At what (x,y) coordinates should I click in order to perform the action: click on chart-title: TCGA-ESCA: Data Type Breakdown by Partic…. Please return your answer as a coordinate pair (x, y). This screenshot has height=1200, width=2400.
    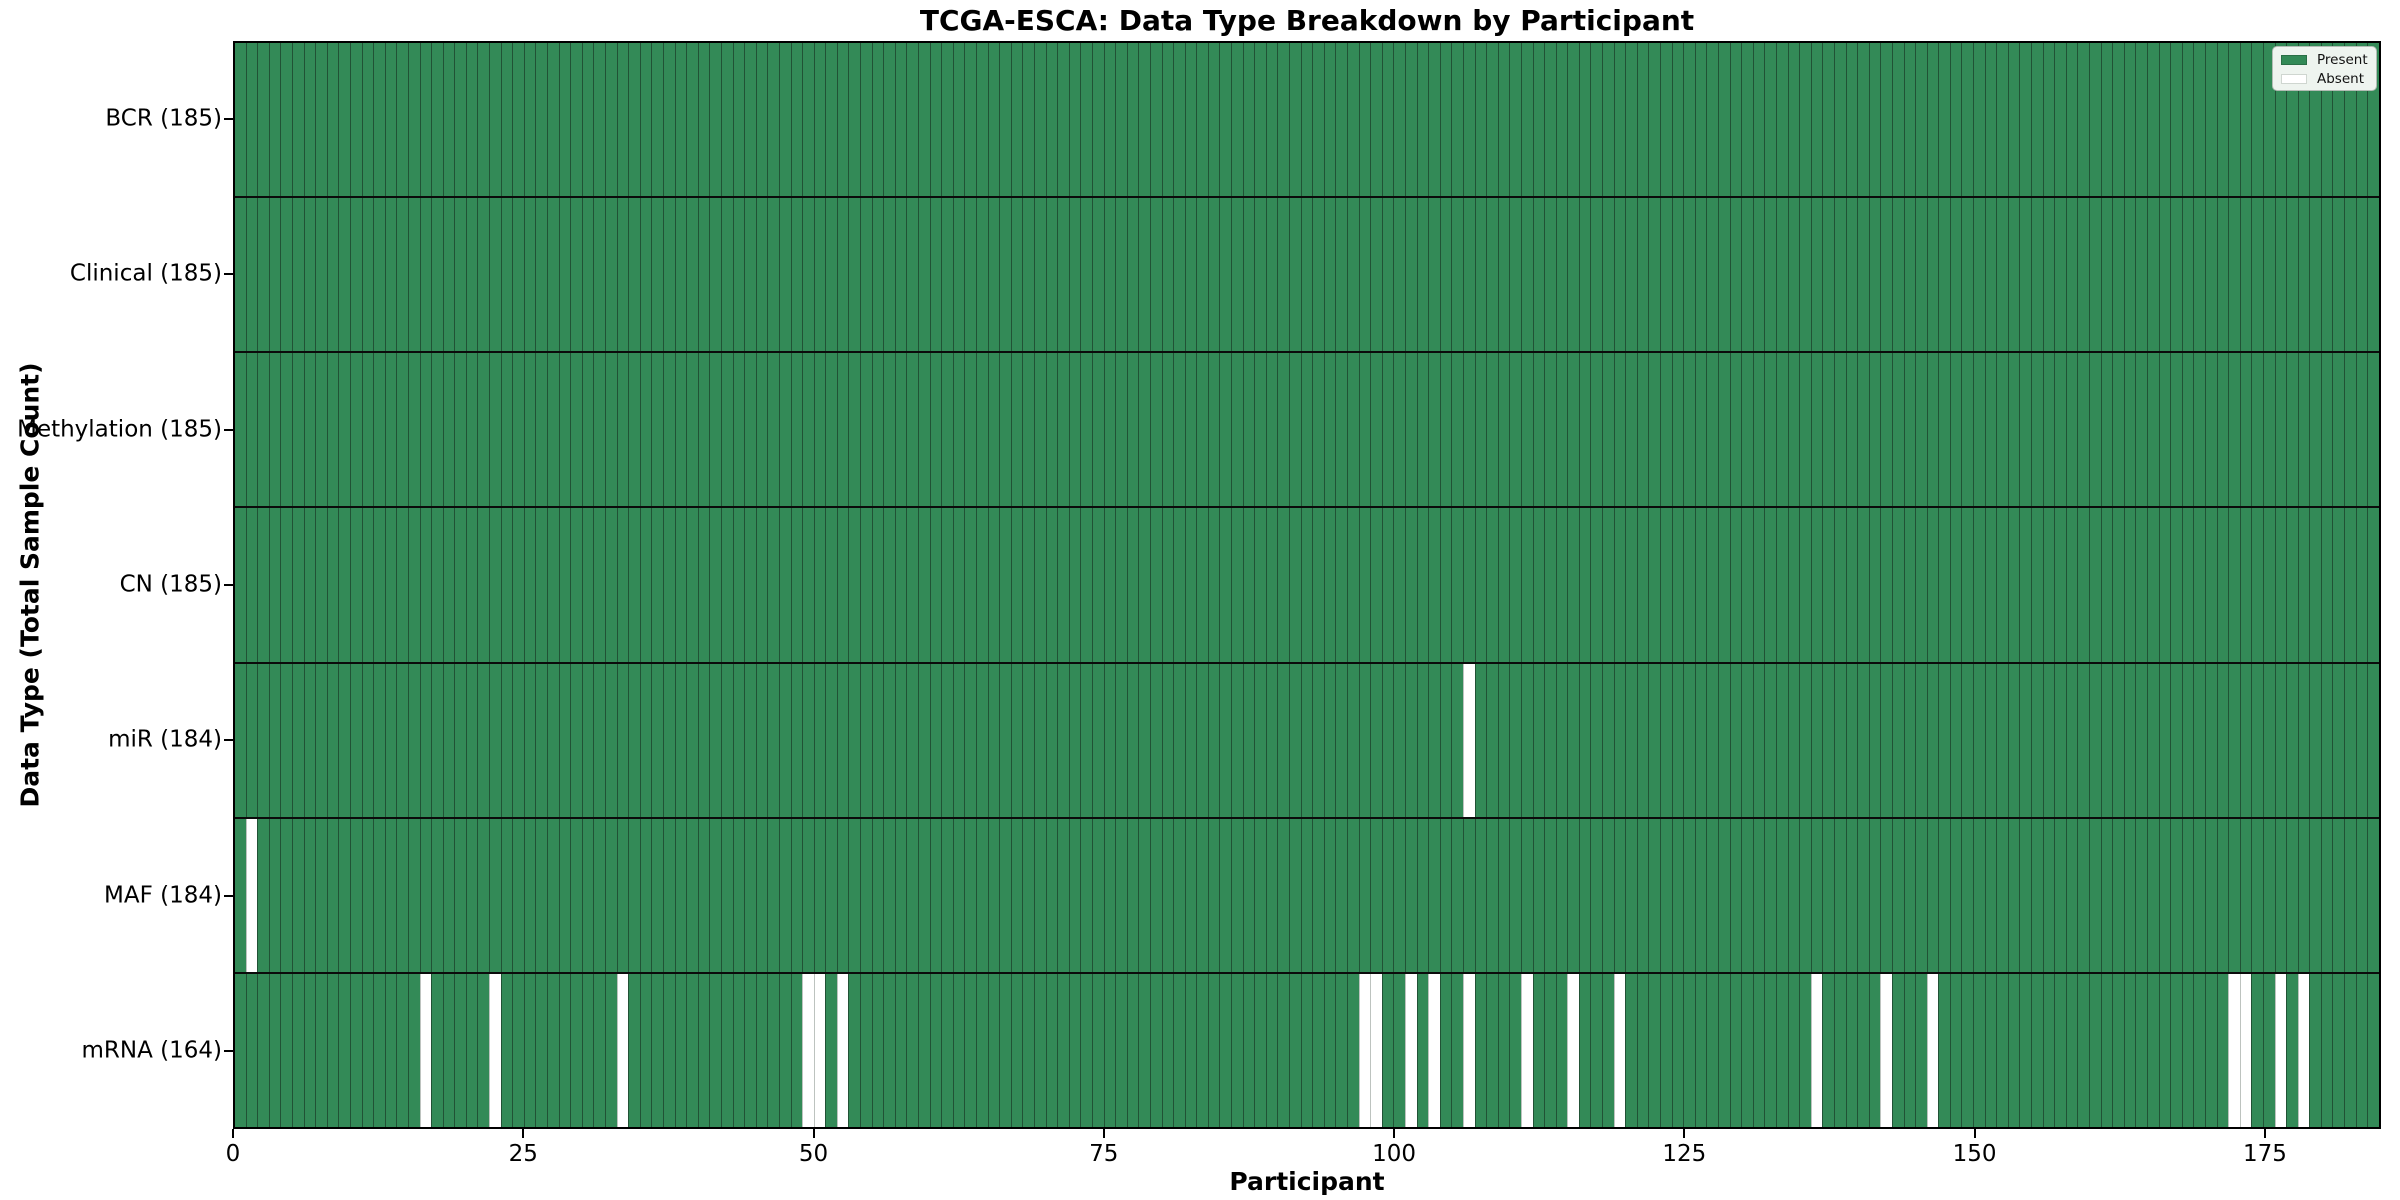
    Looking at the image, I should click on (1307, 20).